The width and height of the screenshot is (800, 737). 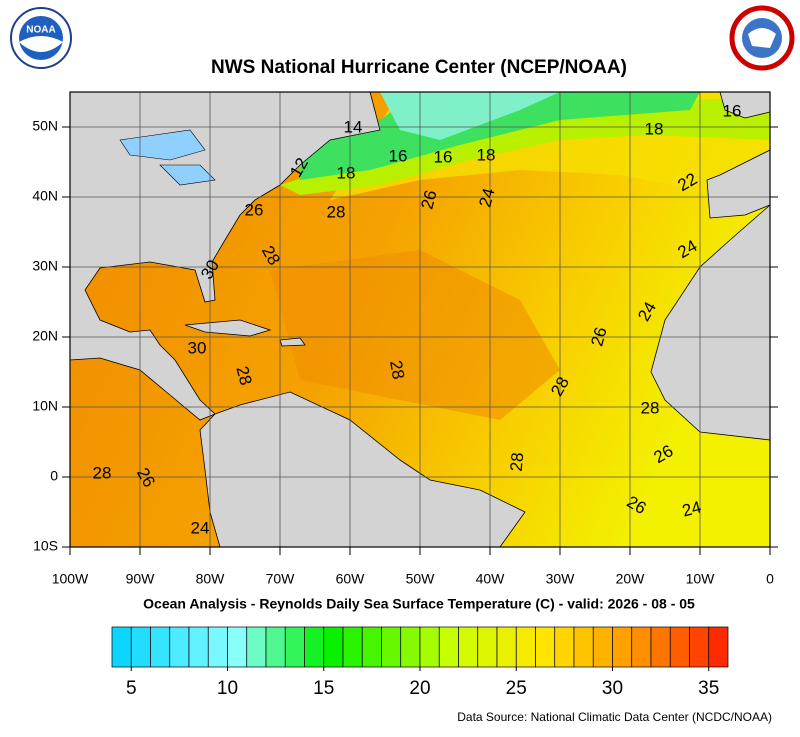 What do you see at coordinates (45, 546) in the screenshot?
I see `y-tick-label: 10S` at bounding box center [45, 546].